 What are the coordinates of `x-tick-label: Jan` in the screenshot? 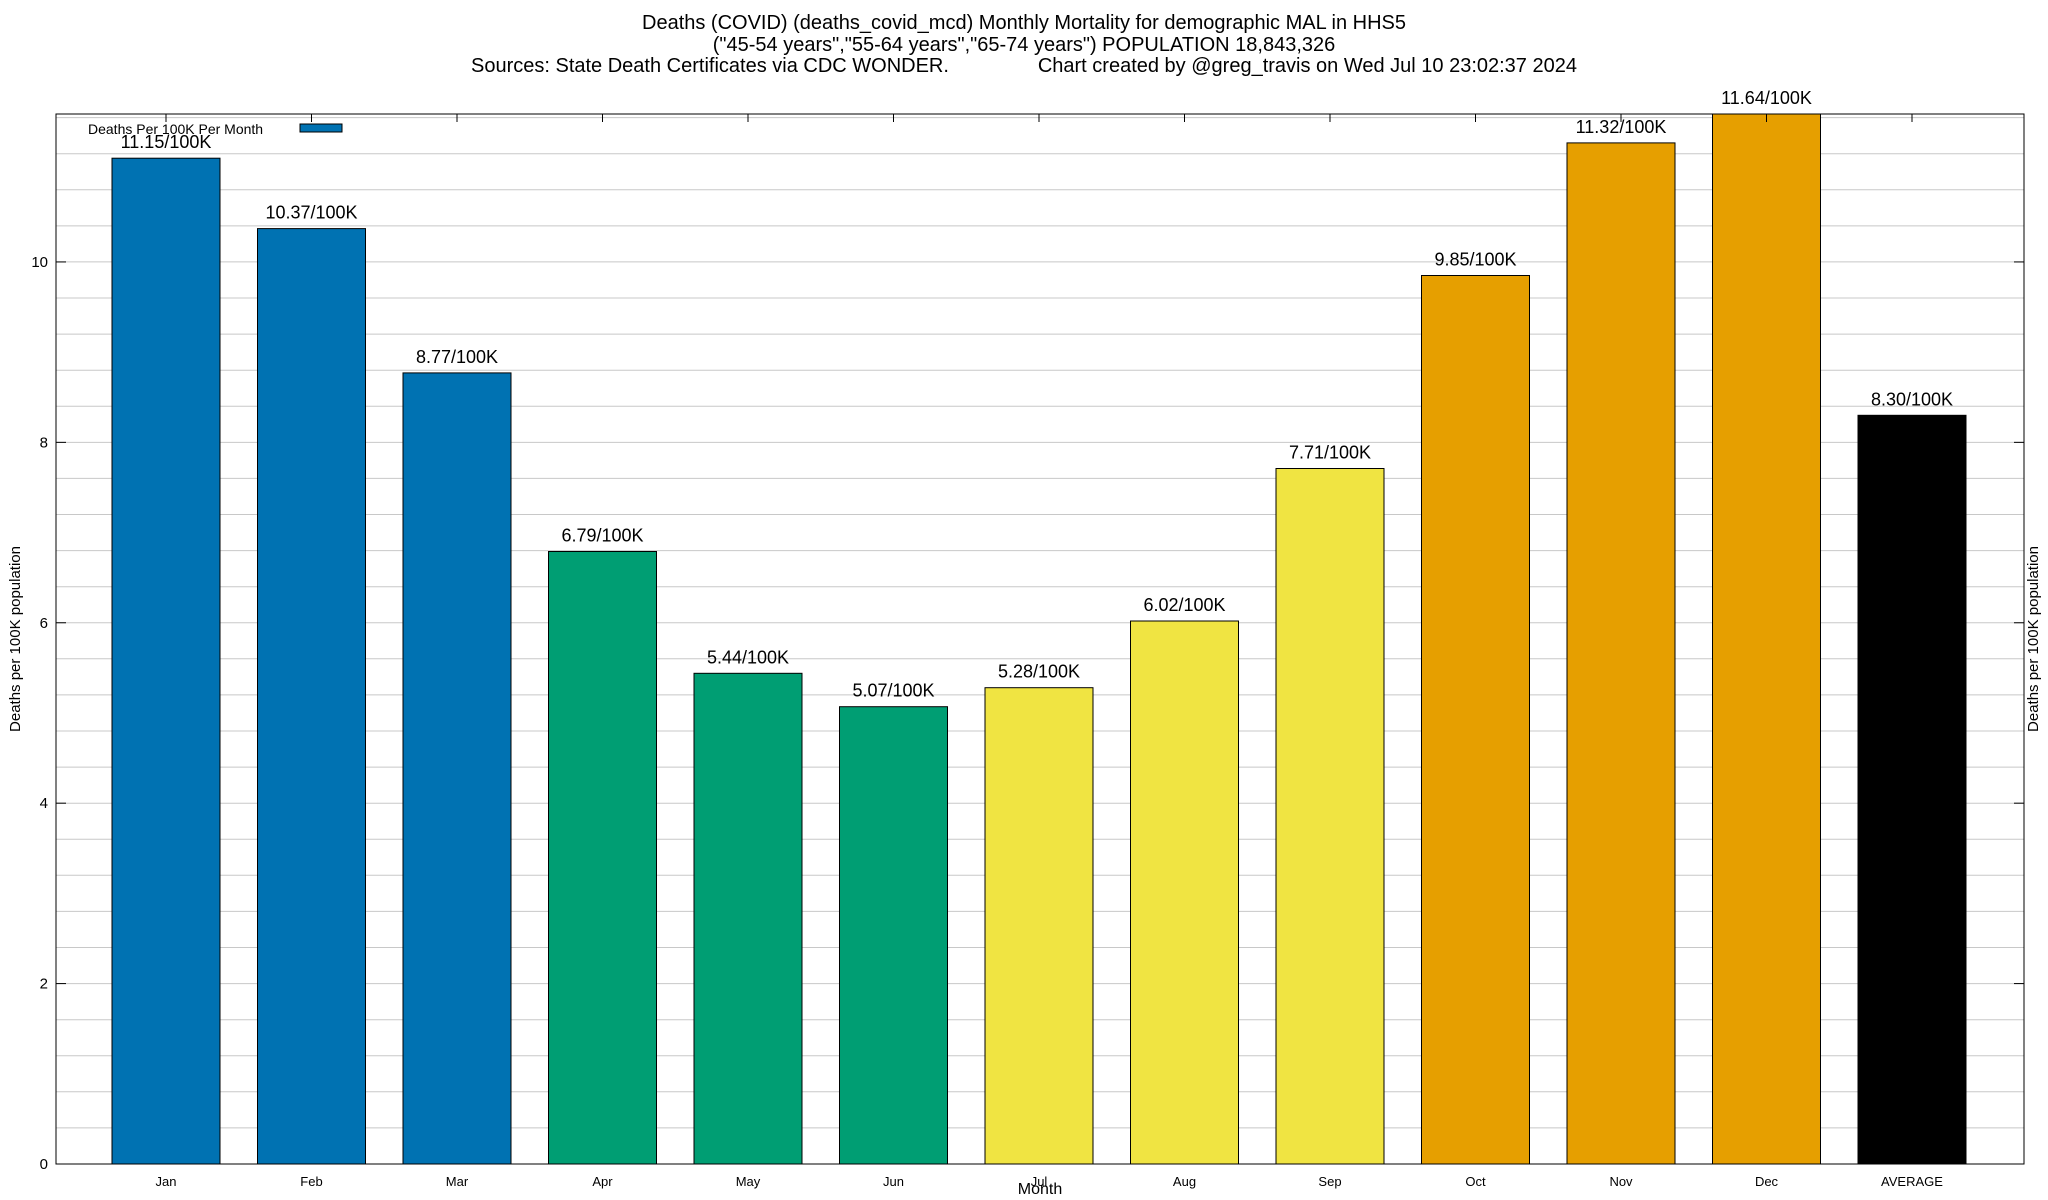 It's located at (166, 1181).